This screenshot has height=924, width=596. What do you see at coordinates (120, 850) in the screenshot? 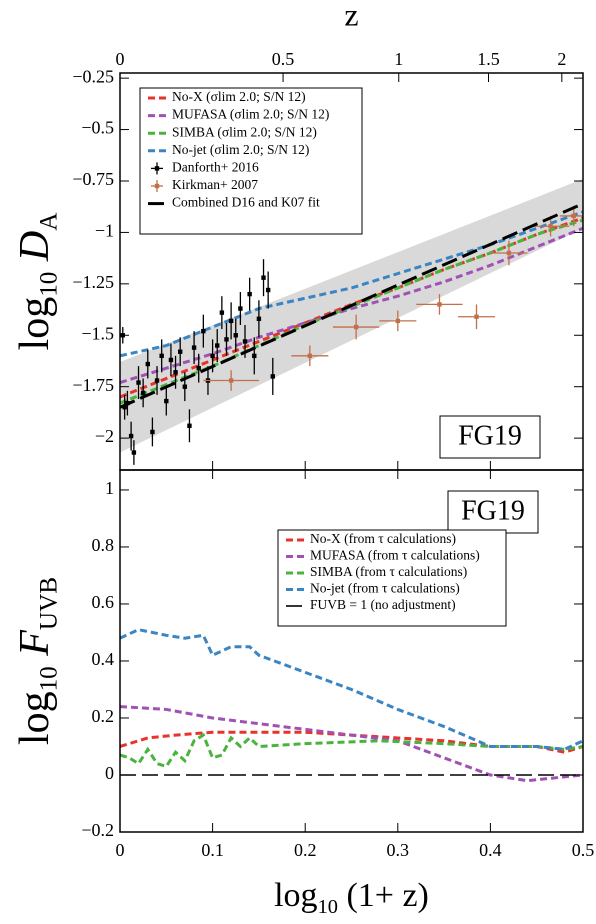
I see `x-tick-label: 0` at bounding box center [120, 850].